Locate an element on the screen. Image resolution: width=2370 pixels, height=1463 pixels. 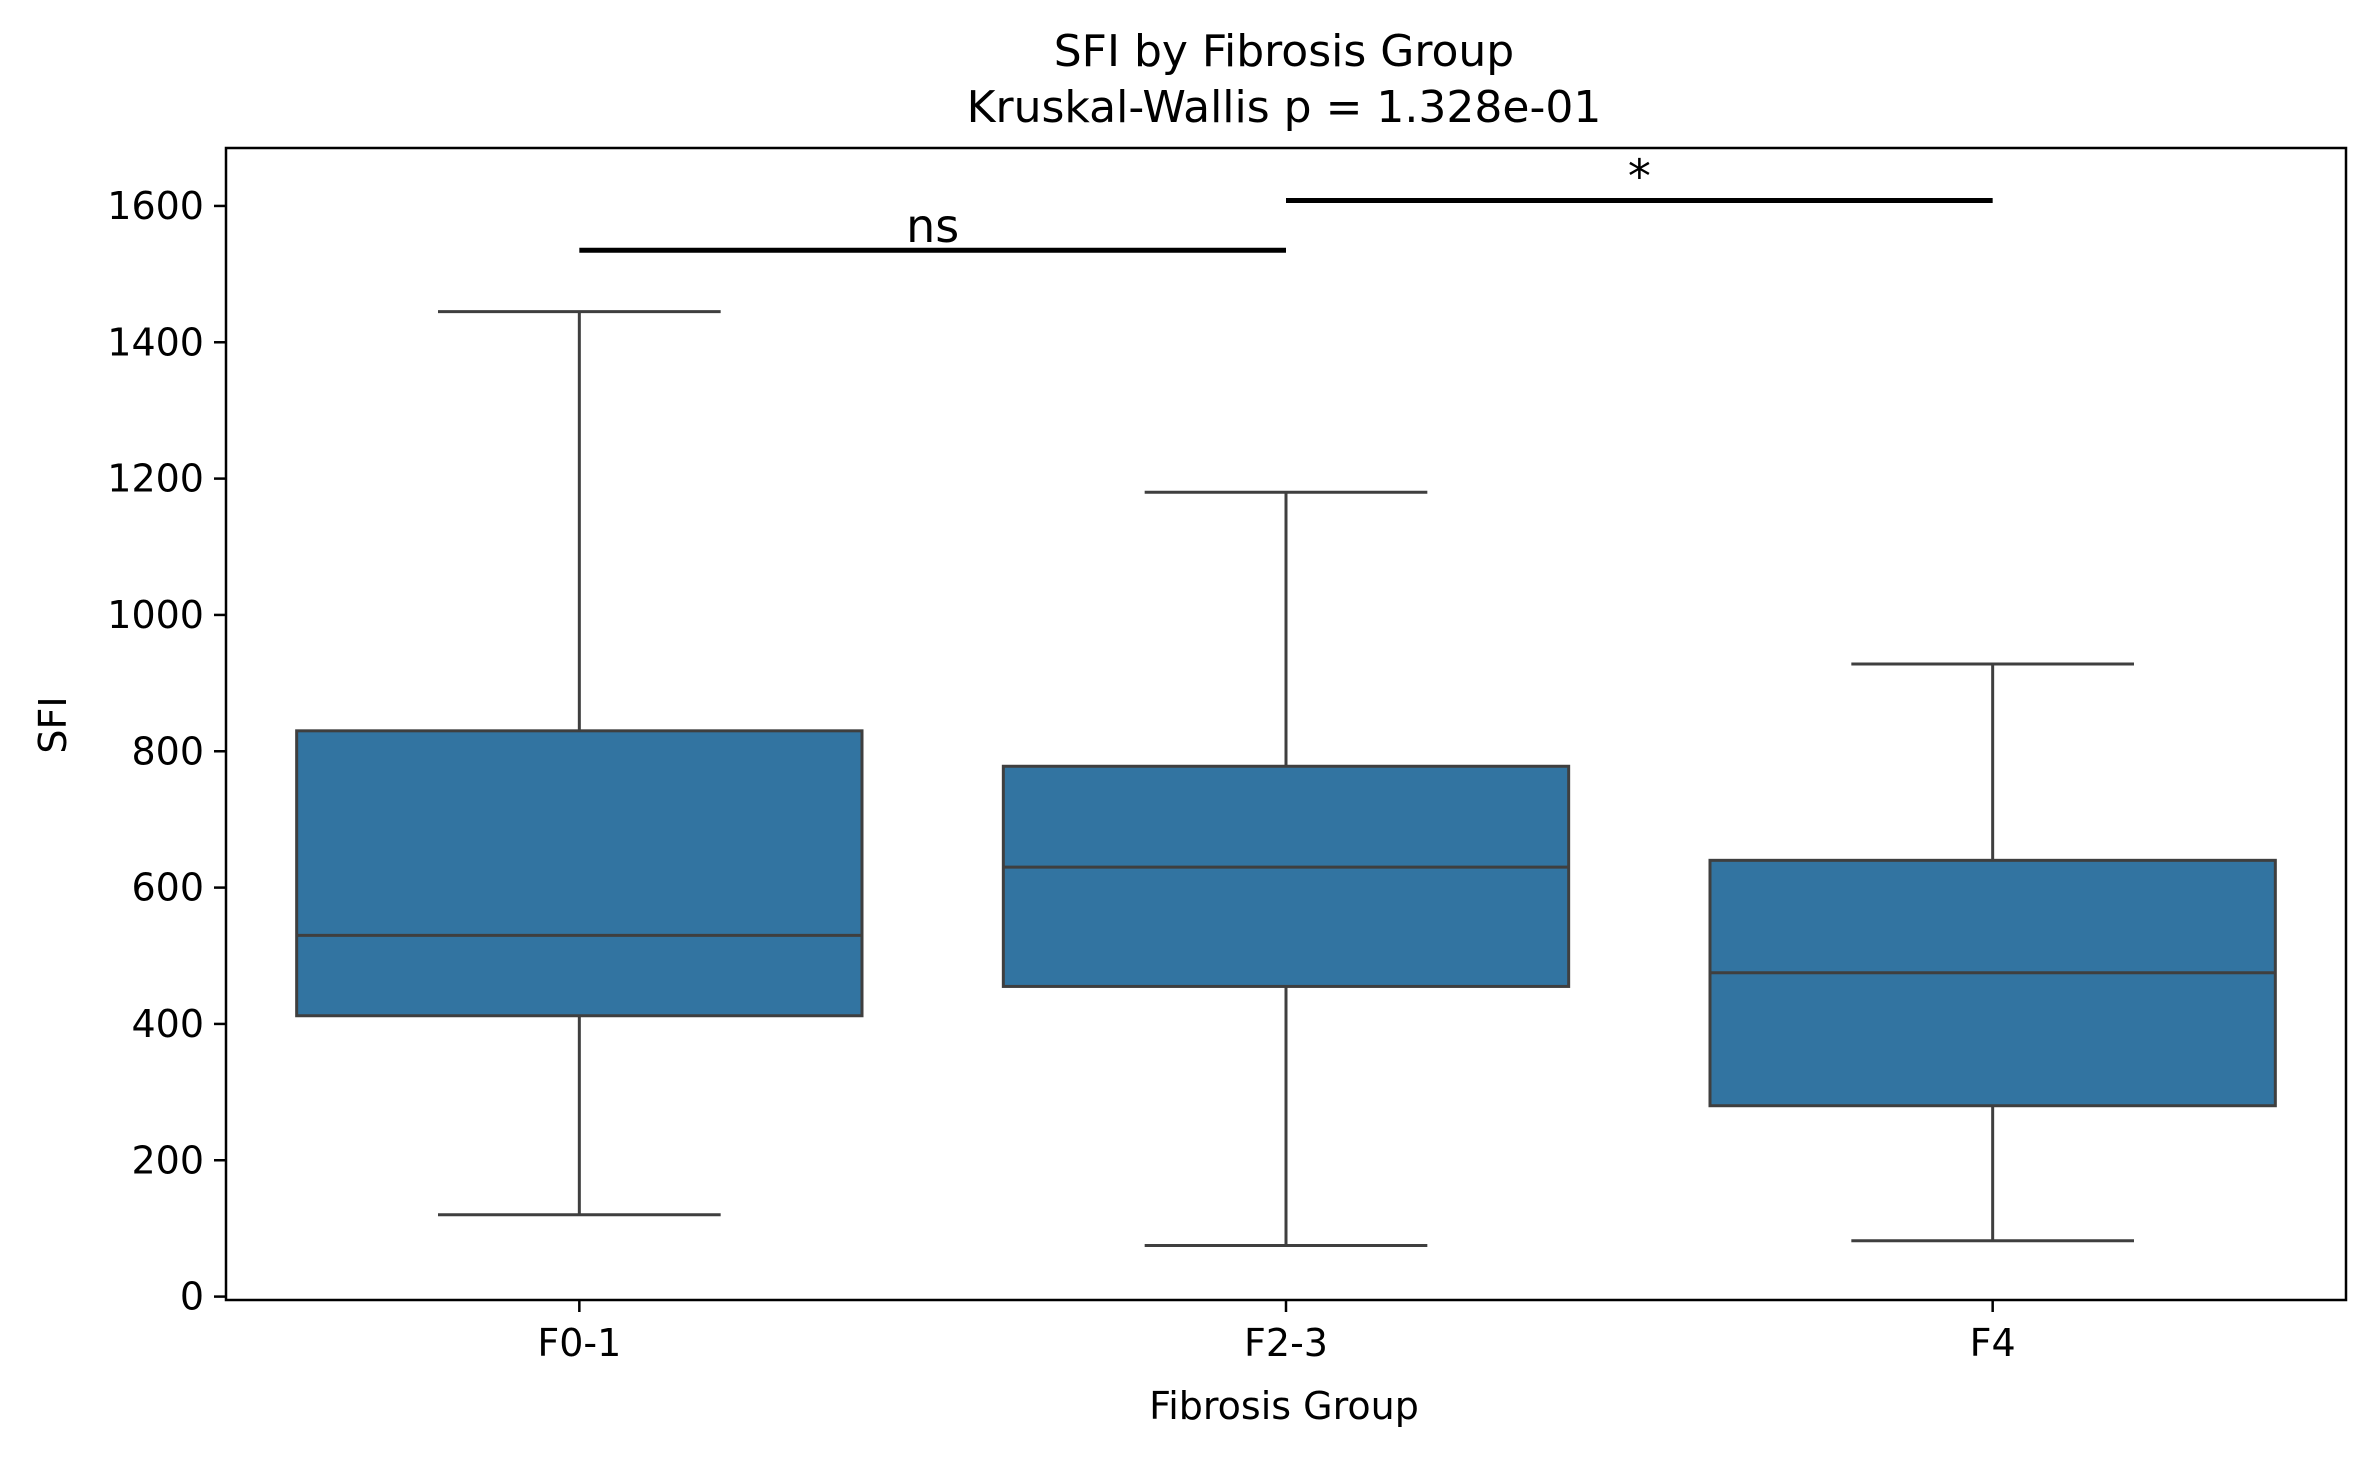
chart-title: SFI by Fibrosis Group is located at coordinates (1284, 51).